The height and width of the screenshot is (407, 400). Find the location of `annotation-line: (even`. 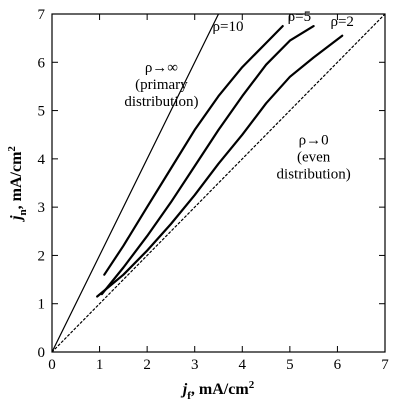

annotation-line: (even is located at coordinates (314, 157).